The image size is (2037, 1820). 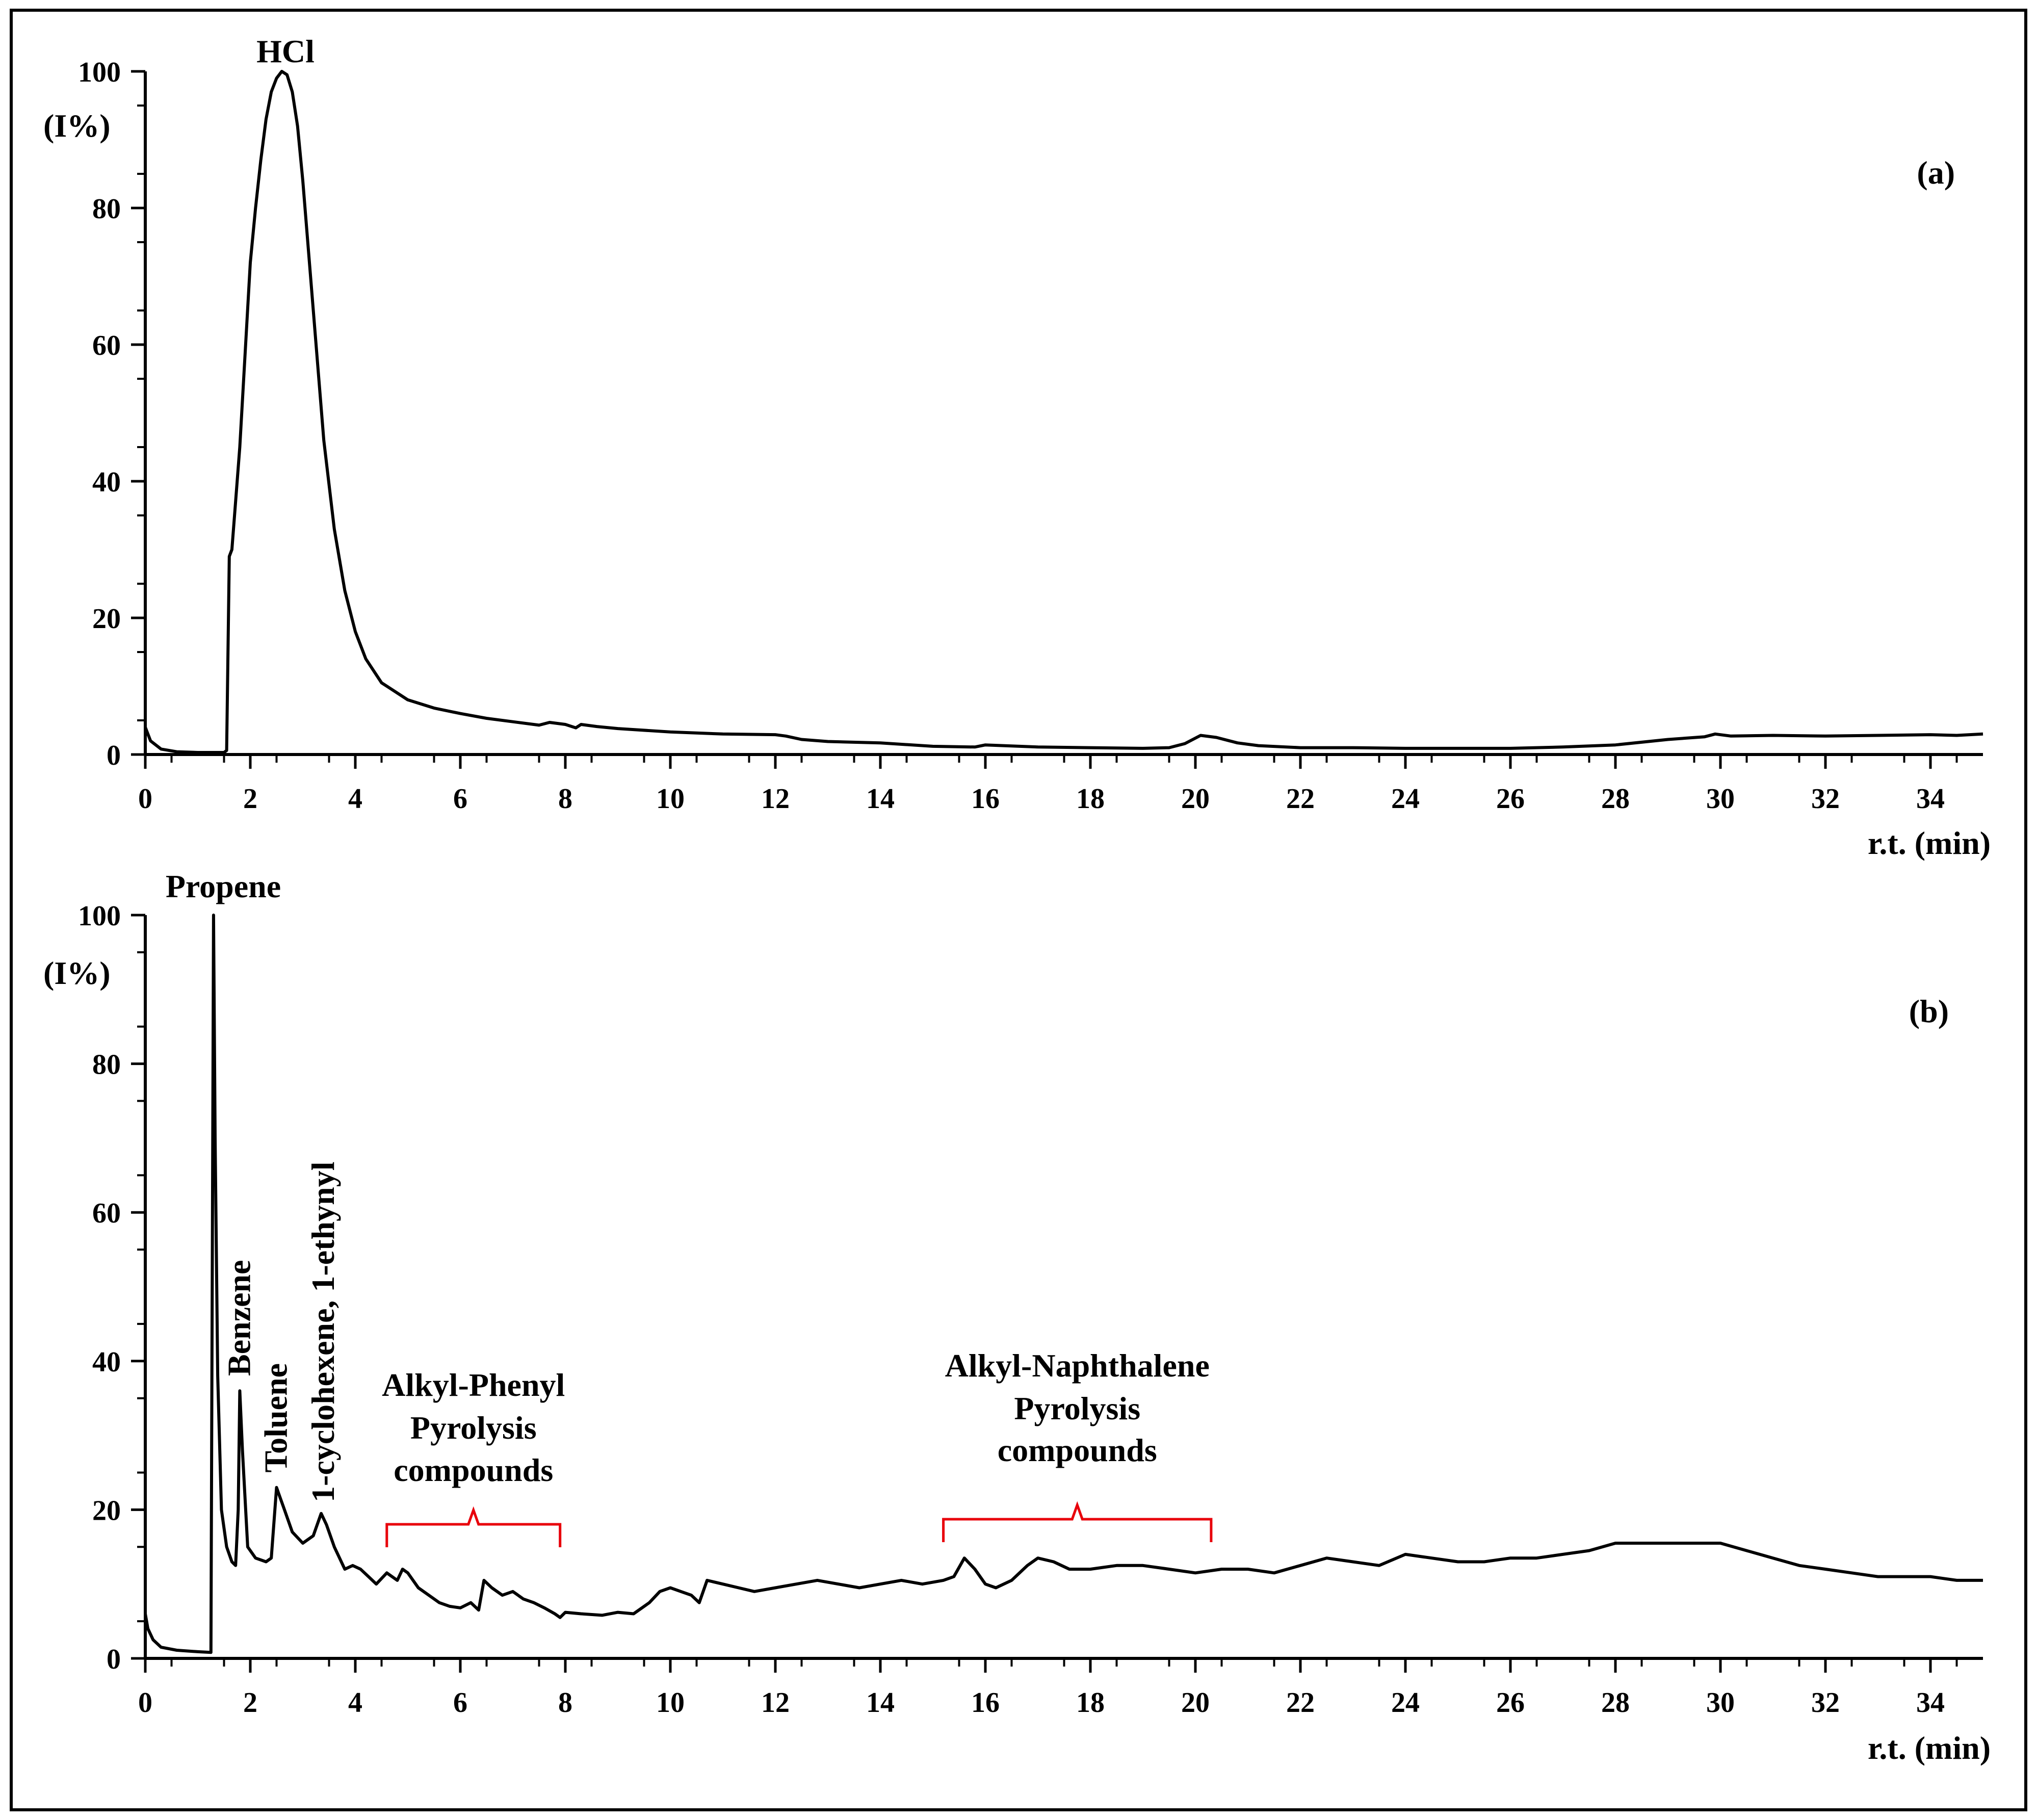 I want to click on annotation-hcl: HCl, so click(x=285, y=51).